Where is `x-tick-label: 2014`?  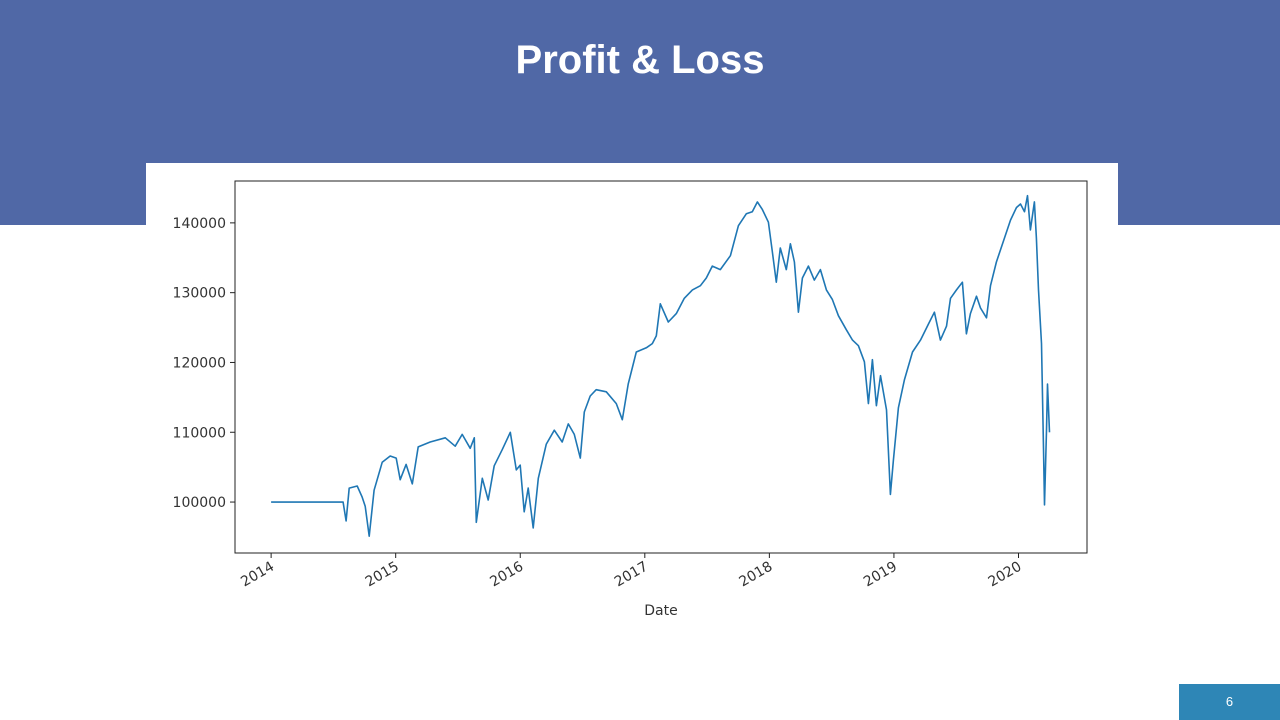
x-tick-label: 2014 is located at coordinates (257, 575).